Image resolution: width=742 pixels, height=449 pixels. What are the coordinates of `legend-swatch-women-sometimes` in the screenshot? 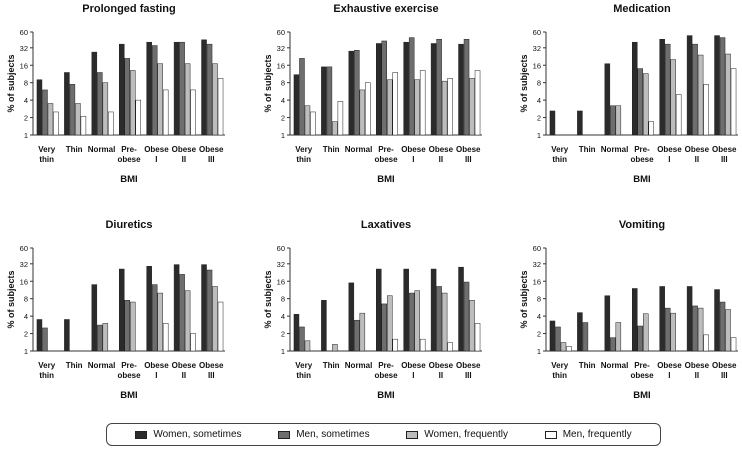 It's located at (141, 434).